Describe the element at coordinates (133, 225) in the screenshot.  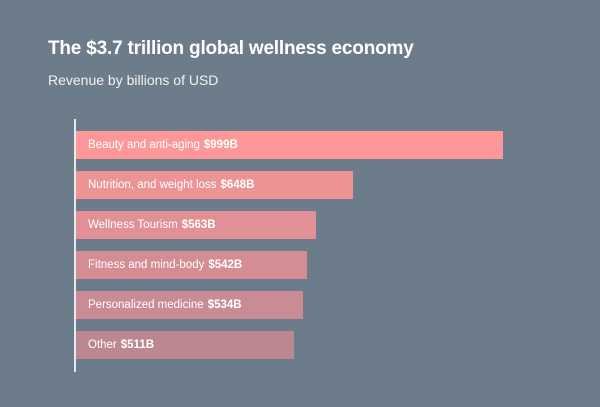
I see `bar-label: Wellness Tourism` at that location.